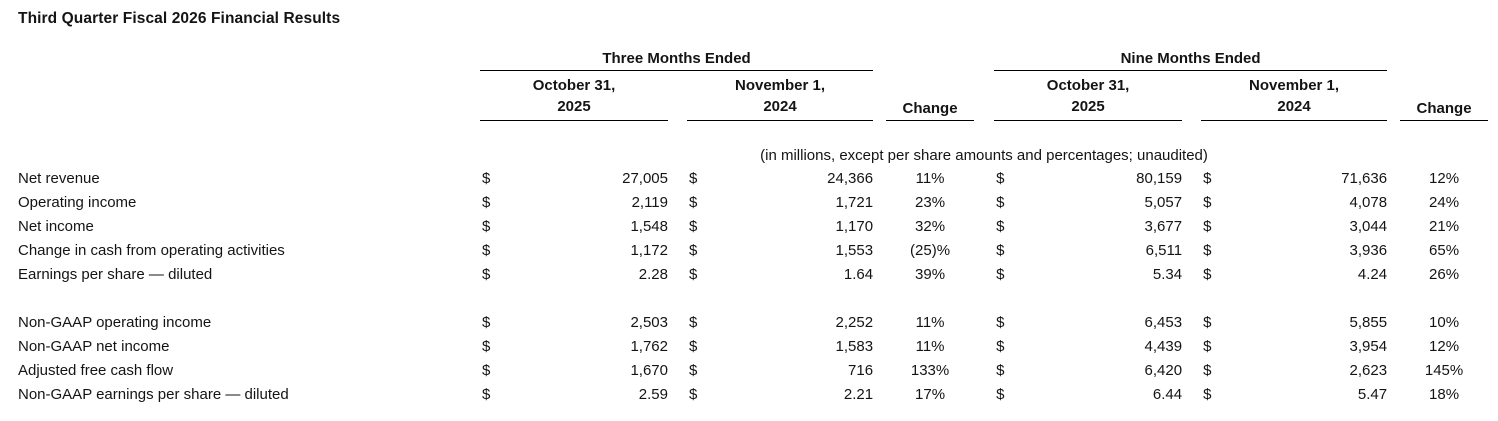 This screenshot has width=1498, height=421. I want to click on value-nine-months-2024: 3,954, so click(1368, 346).